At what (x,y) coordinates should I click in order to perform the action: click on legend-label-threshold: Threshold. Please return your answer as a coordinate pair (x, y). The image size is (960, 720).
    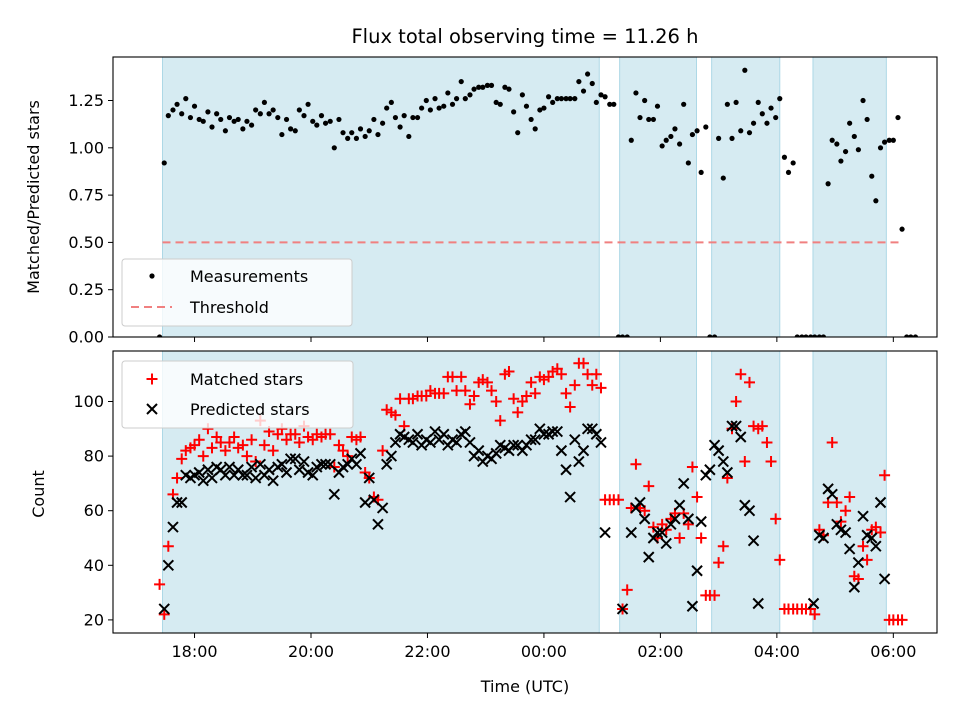
    Looking at the image, I should click on (229, 307).